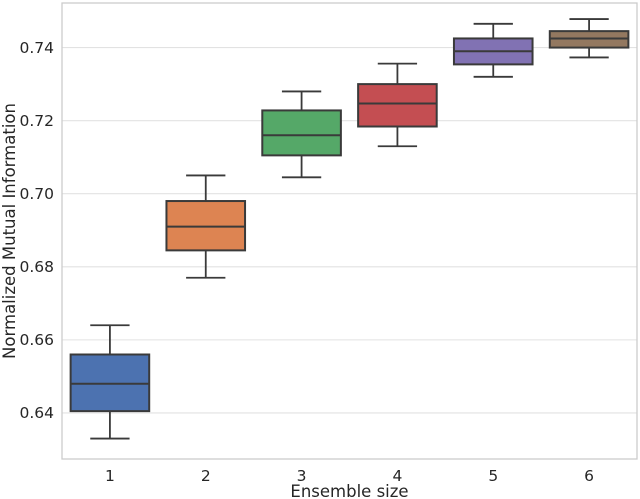  Describe the element at coordinates (36, 48) in the screenshot. I see `y-tick-label: 0.74` at that location.